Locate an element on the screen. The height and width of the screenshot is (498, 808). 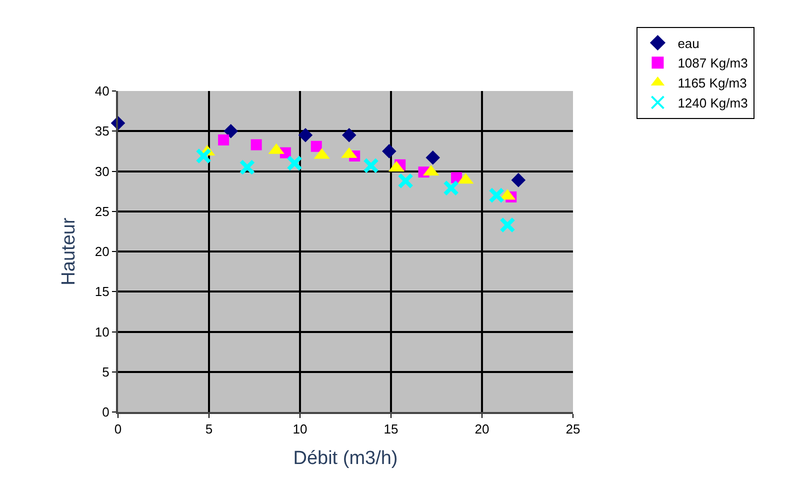
y-tick-label: 35 is located at coordinates (102, 131).